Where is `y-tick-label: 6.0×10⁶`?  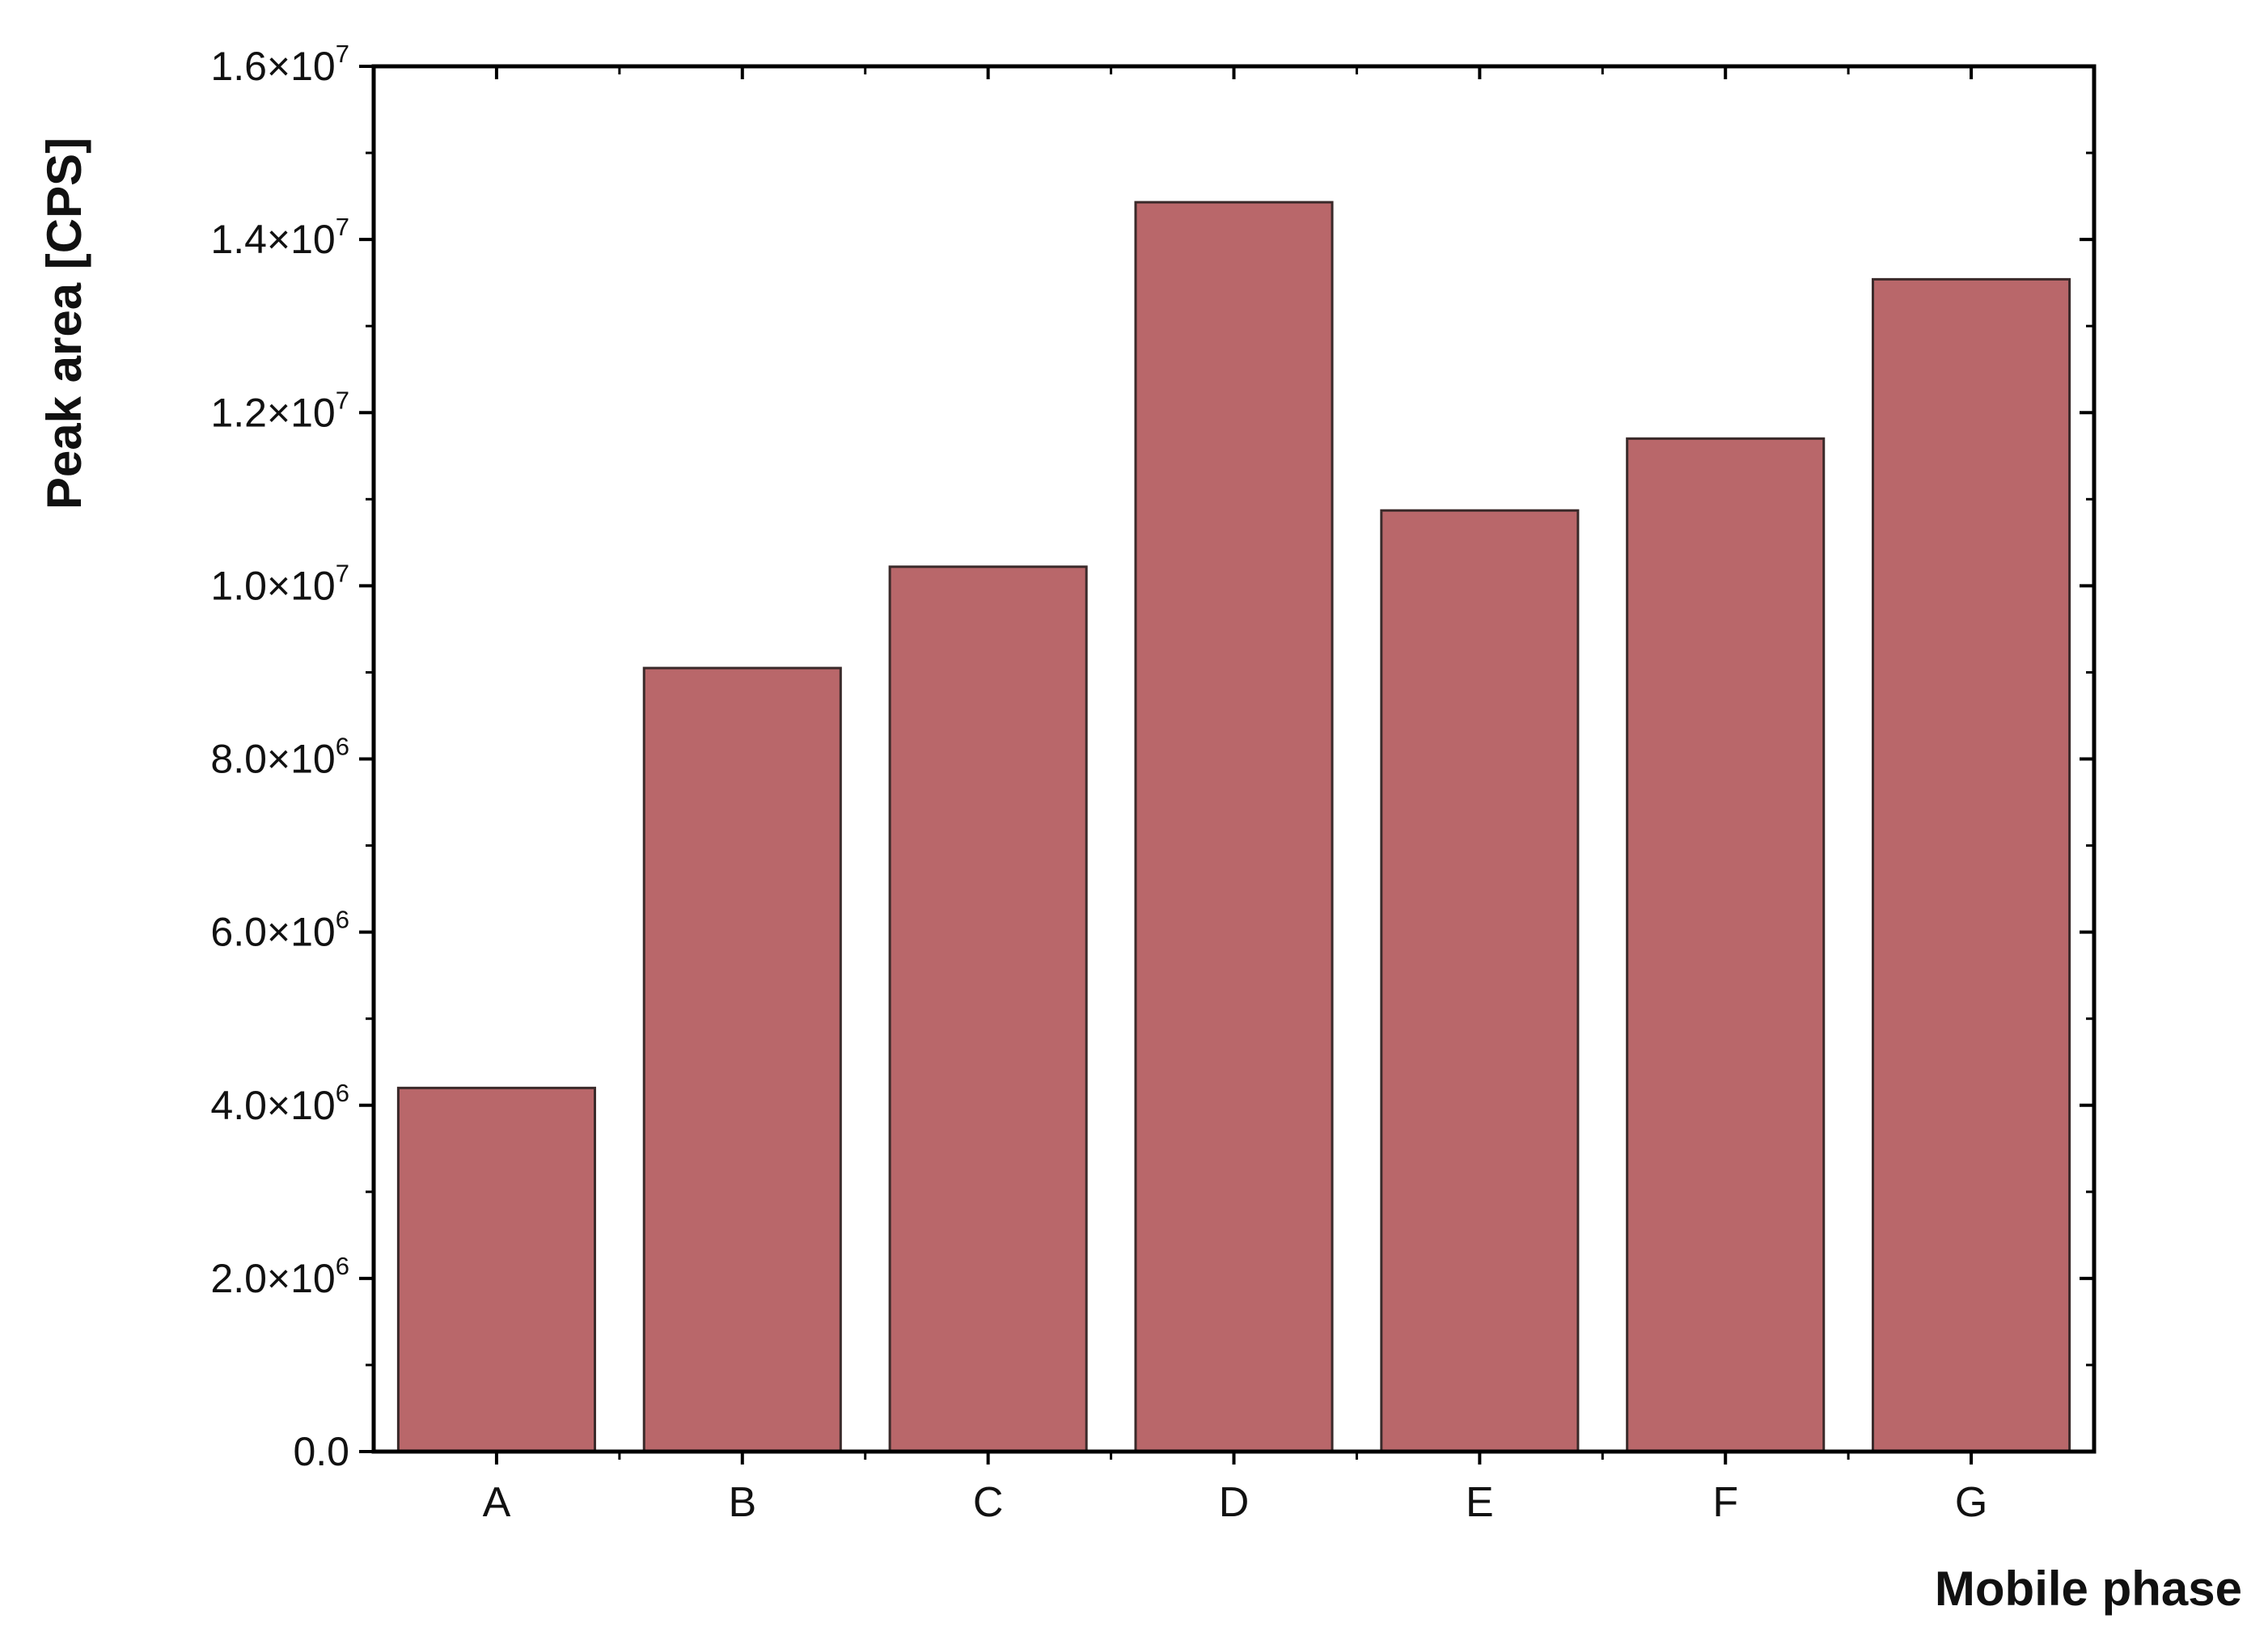 y-tick-label: 6.0×10⁶ is located at coordinates (280, 931).